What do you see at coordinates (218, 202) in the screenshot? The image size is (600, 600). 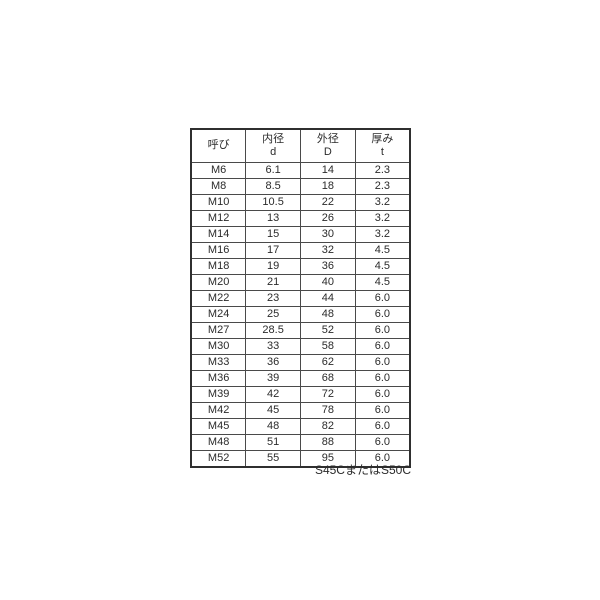 I see `table-cell: M10` at bounding box center [218, 202].